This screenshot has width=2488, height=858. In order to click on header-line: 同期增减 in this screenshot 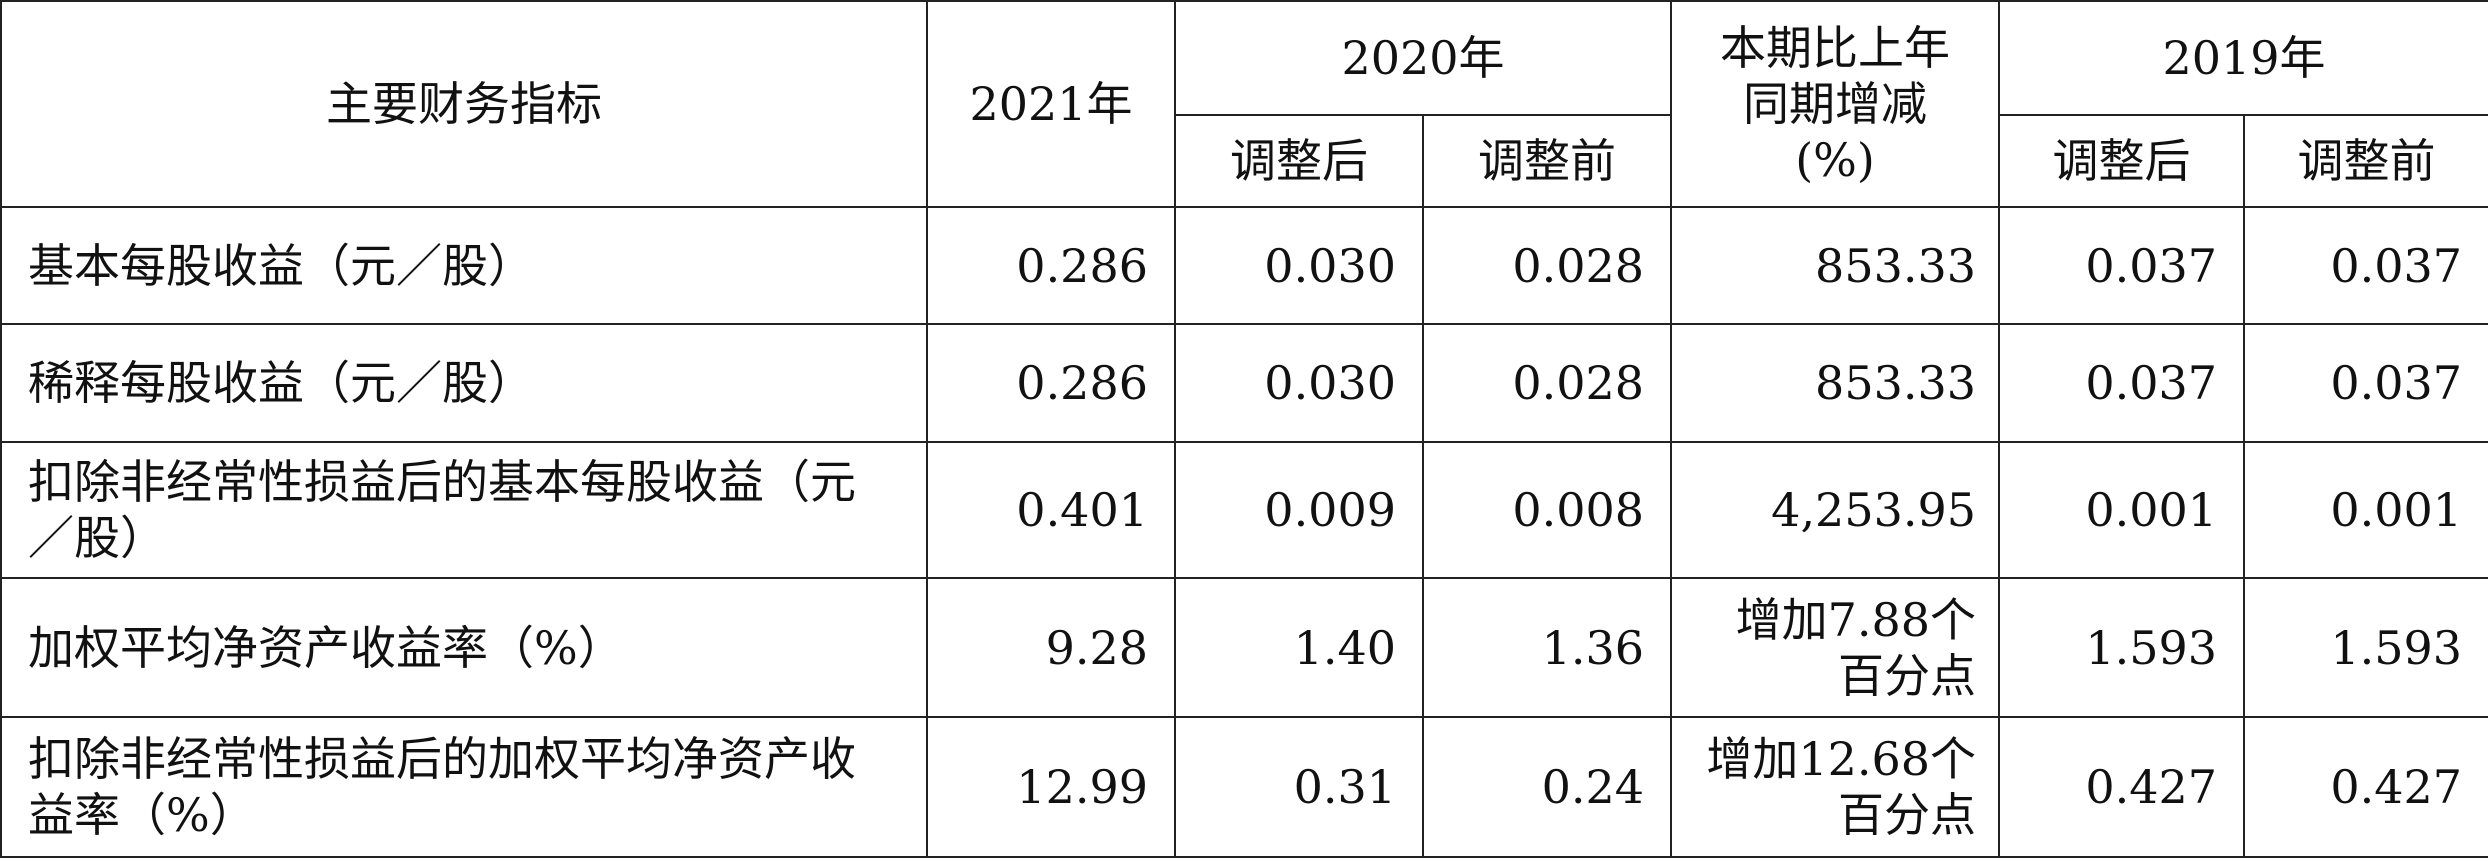, I will do `click(1835, 104)`.